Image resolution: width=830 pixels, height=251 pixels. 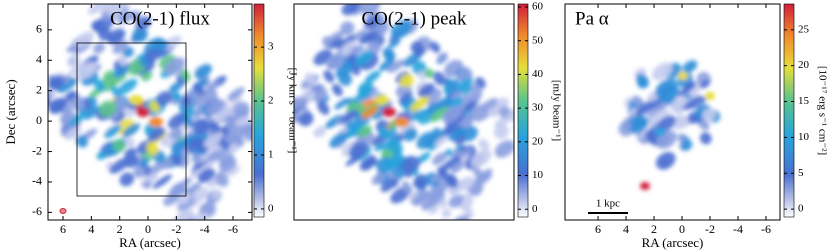 I want to click on y-axis-label: Dec (arcsec), so click(x=10, y=111).